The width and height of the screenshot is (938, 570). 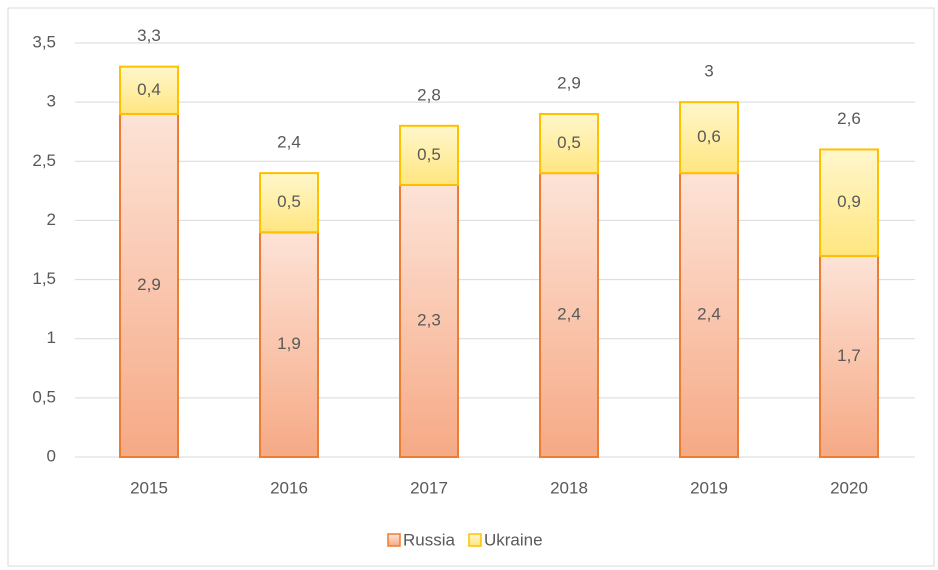 I want to click on x-tick-label: 2018, so click(x=569, y=487).